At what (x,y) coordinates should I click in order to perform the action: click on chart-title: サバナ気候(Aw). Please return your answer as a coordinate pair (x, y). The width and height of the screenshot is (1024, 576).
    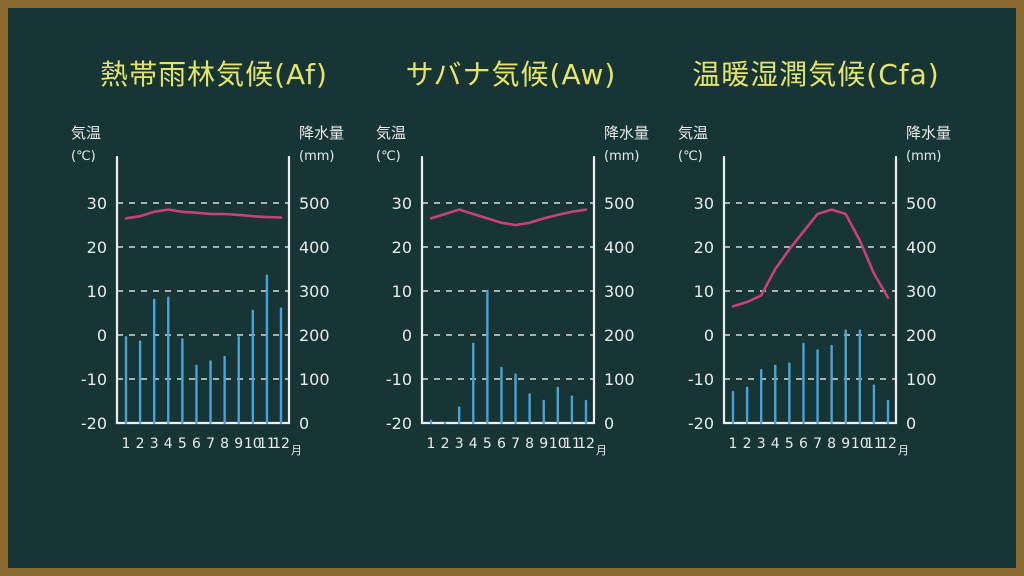
    Looking at the image, I should click on (511, 74).